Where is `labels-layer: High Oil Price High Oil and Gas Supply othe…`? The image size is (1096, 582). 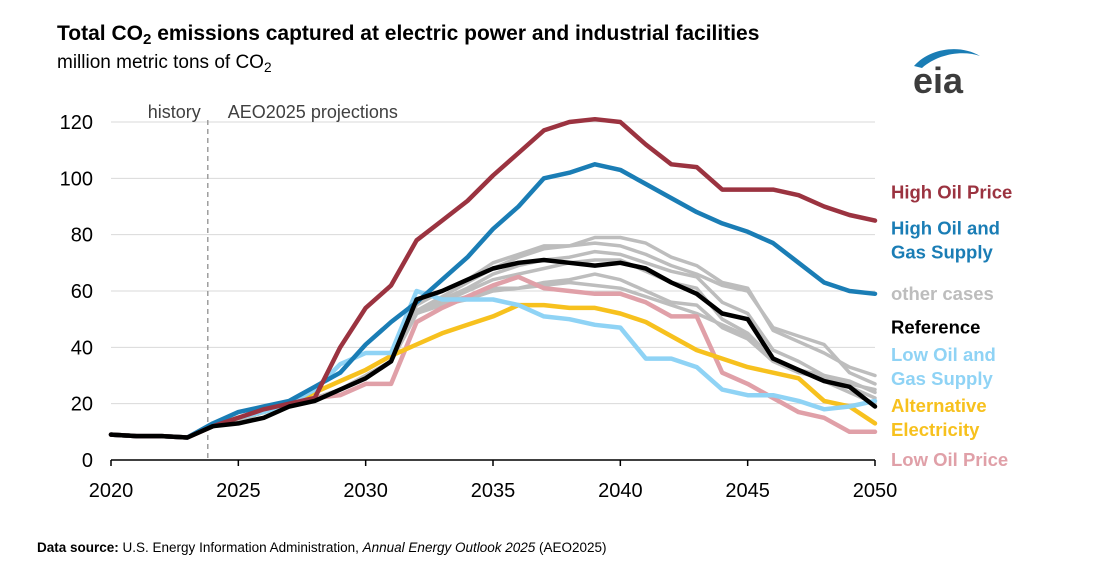 labels-layer: High Oil Price High Oil and Gas Supply othe… is located at coordinates (951, 325).